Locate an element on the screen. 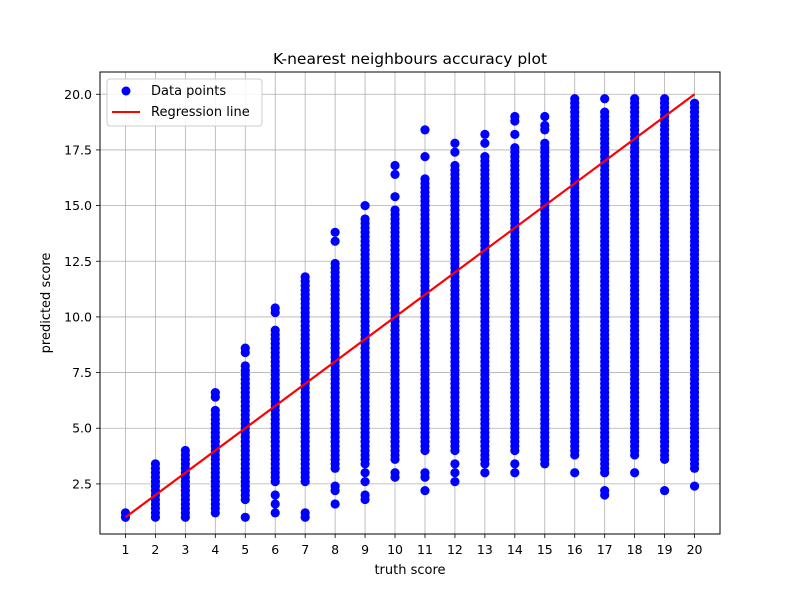 This screenshot has width=800, height=600. x-axis-ticks: 1 2 3 4 5 6 7 8 9 10 11 12 13 14 15 16 17 18 19 20 is located at coordinates (412, 545).